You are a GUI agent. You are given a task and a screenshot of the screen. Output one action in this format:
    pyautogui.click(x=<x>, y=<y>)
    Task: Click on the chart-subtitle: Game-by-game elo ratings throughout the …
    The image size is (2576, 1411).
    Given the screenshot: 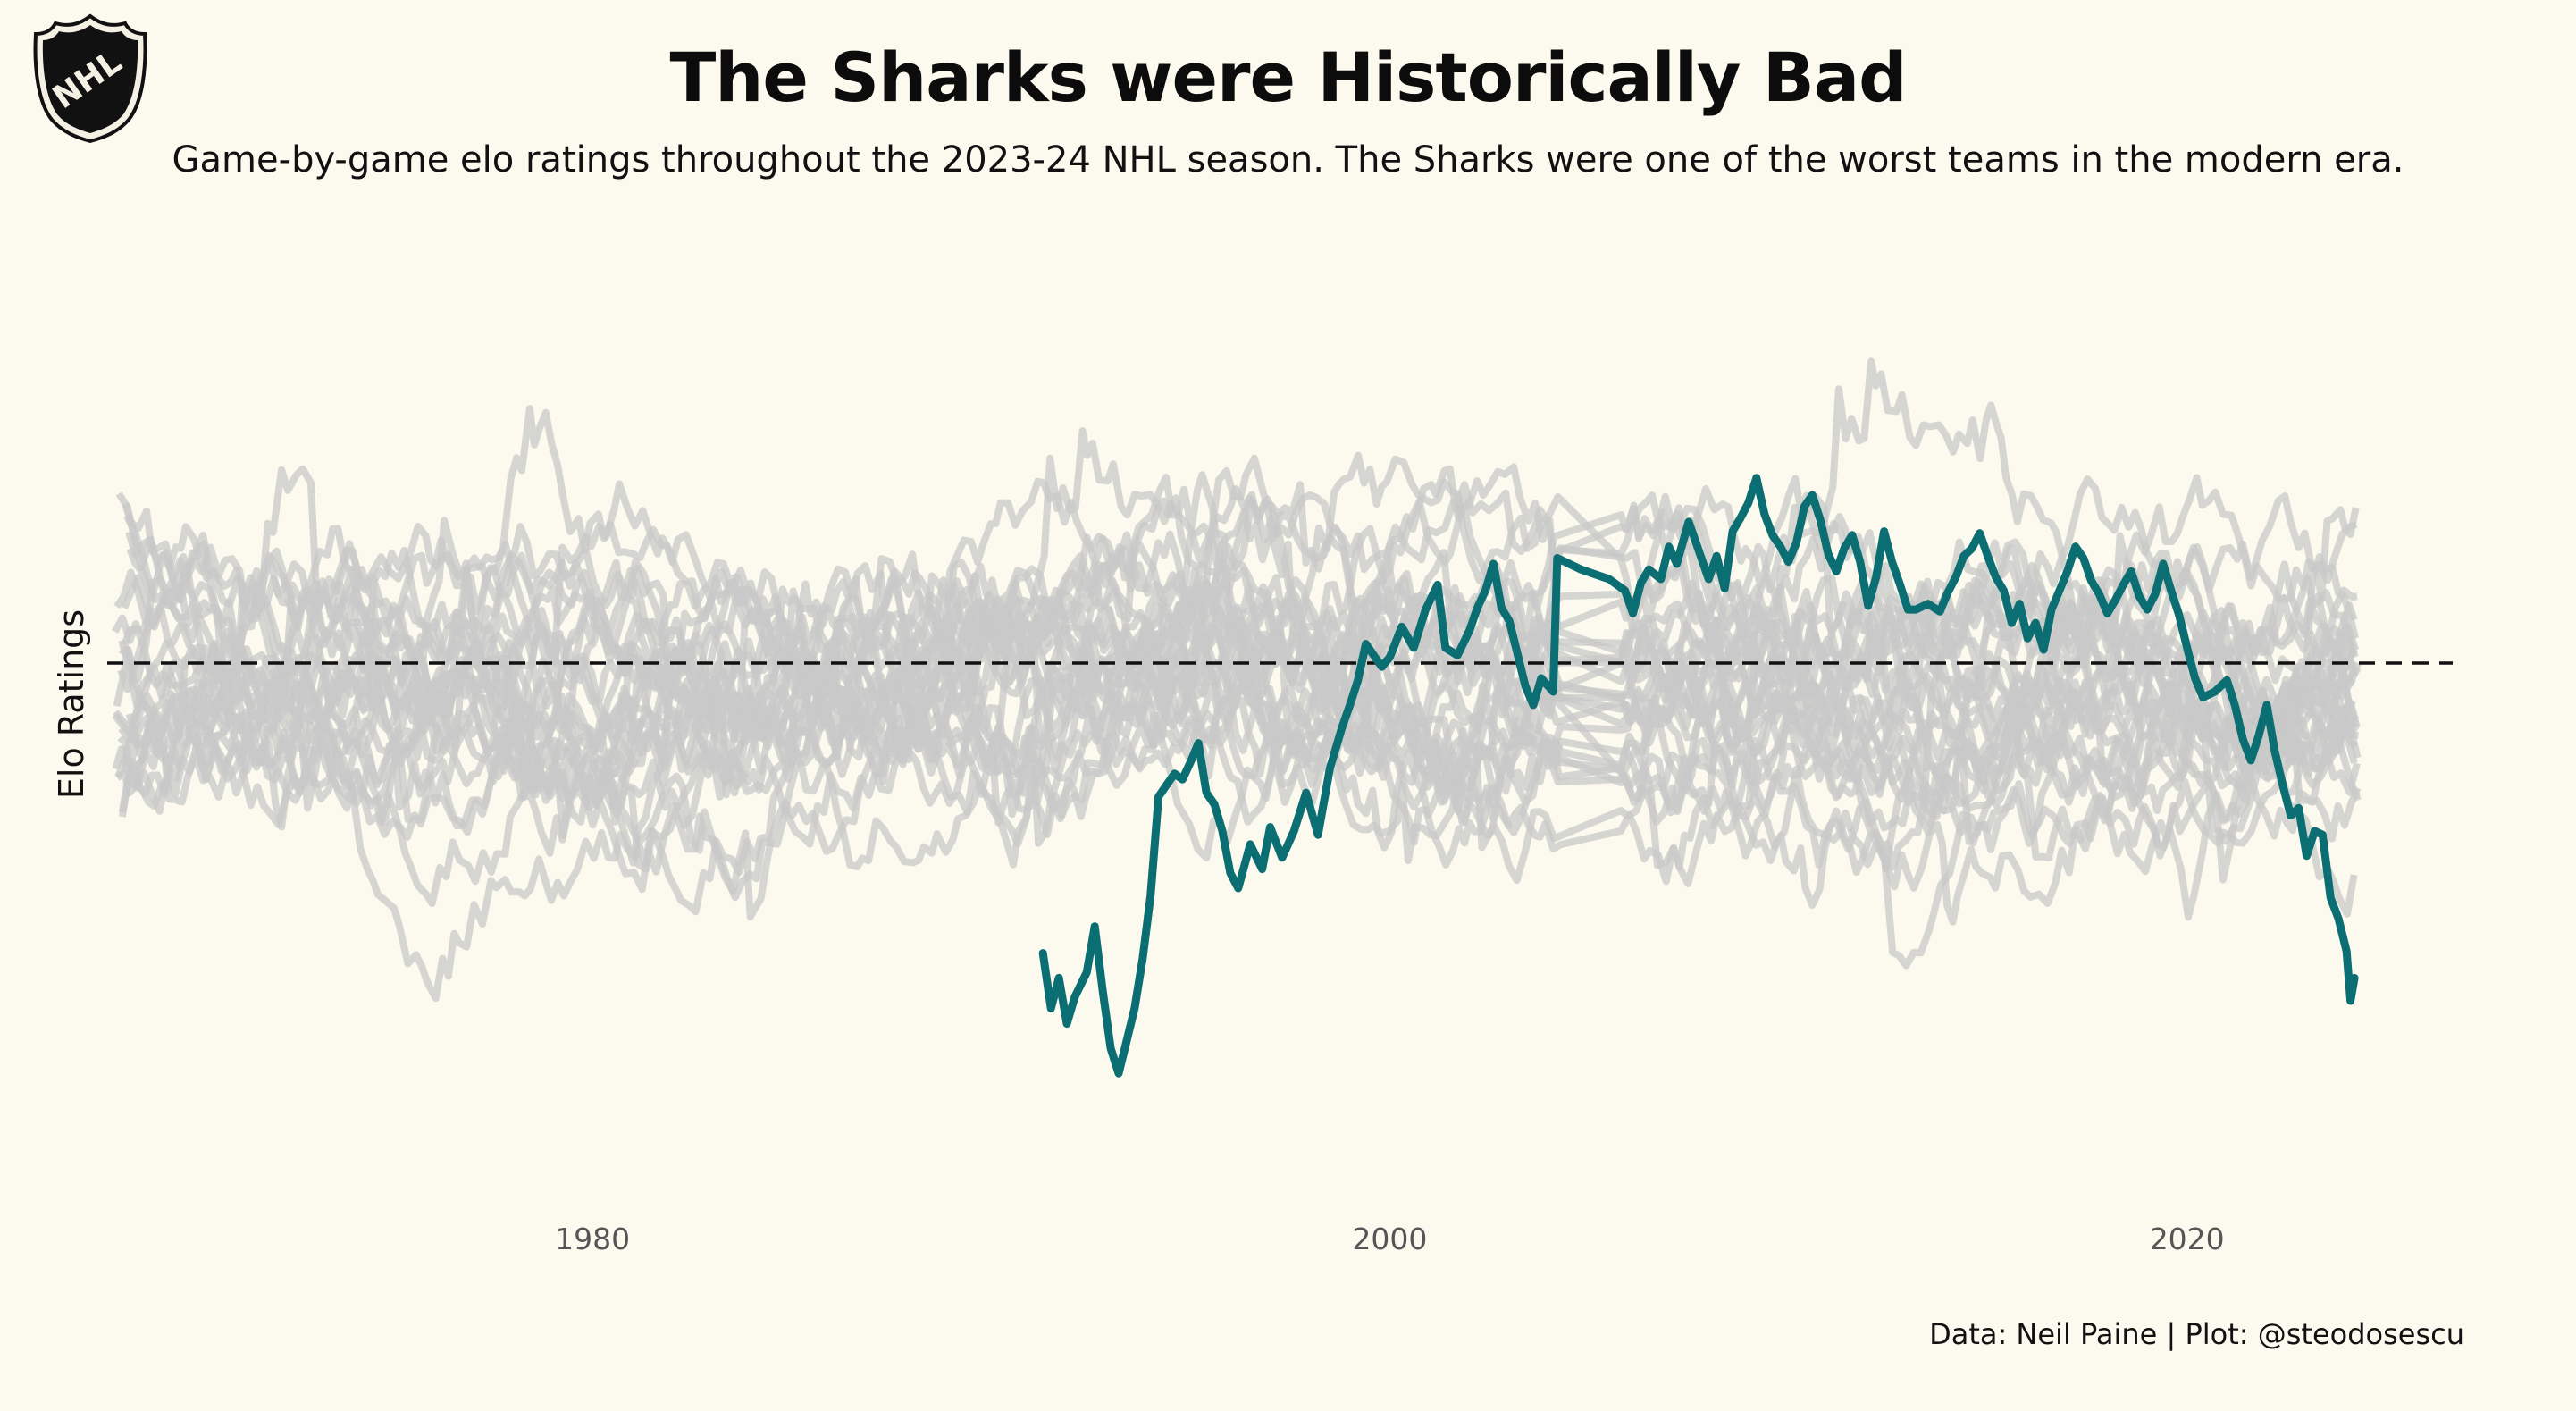 What is the action you would take?
    pyautogui.click(x=1288, y=160)
    